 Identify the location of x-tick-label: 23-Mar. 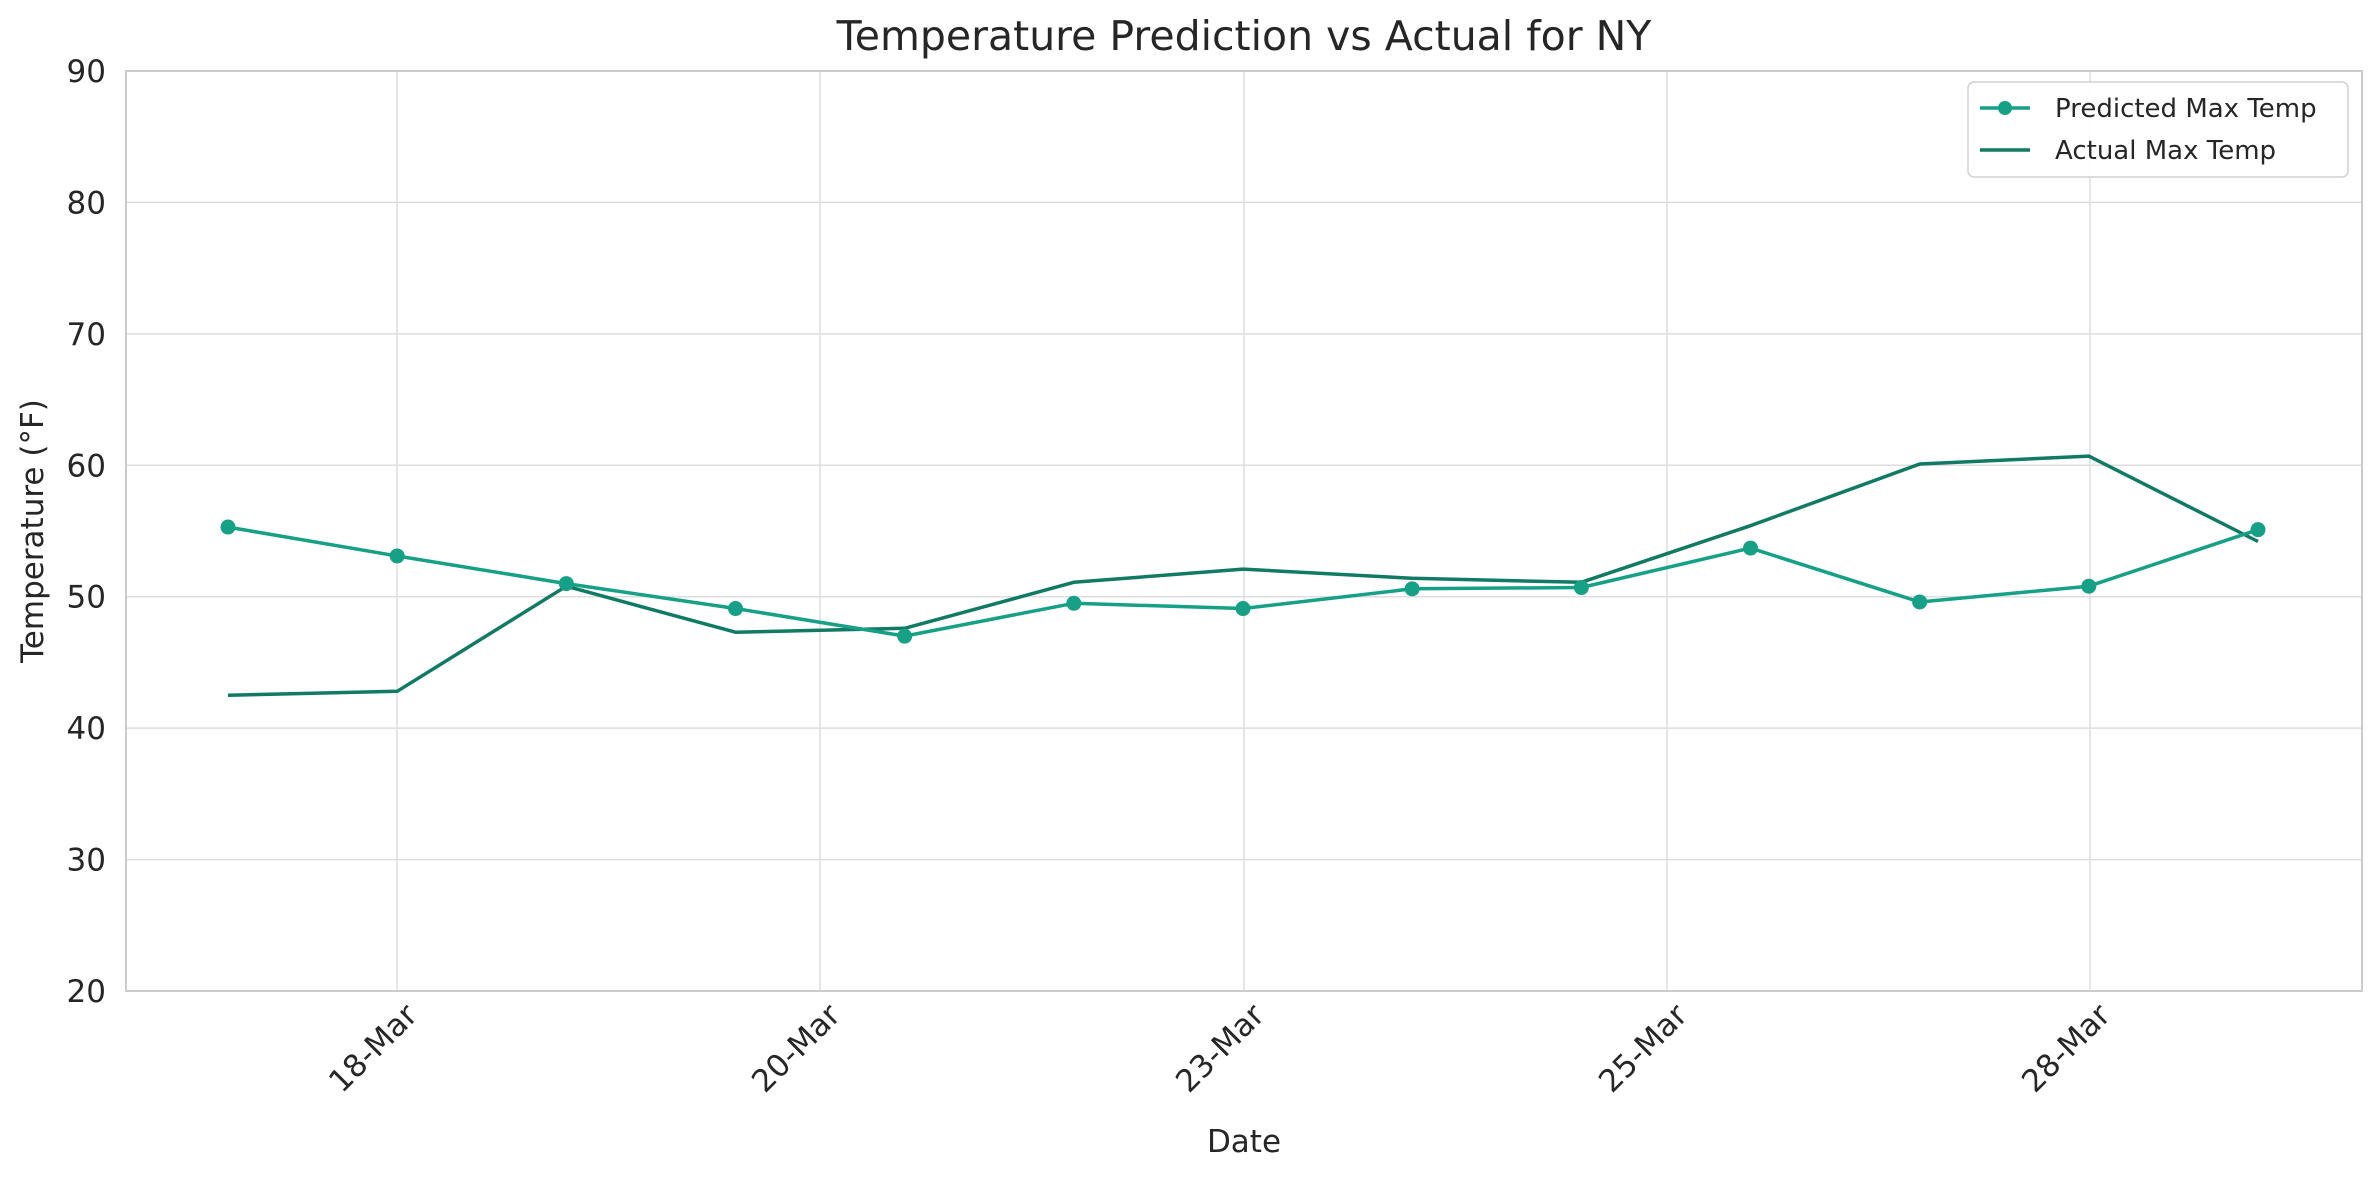
(1220, 1048).